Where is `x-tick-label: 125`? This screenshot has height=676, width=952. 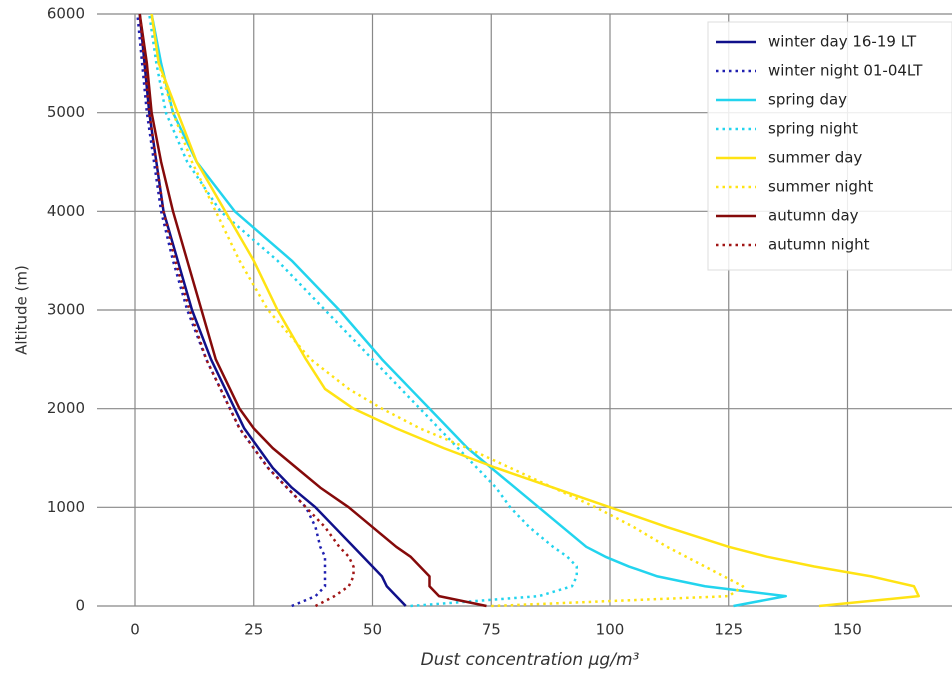 x-tick-label: 125 is located at coordinates (728, 630).